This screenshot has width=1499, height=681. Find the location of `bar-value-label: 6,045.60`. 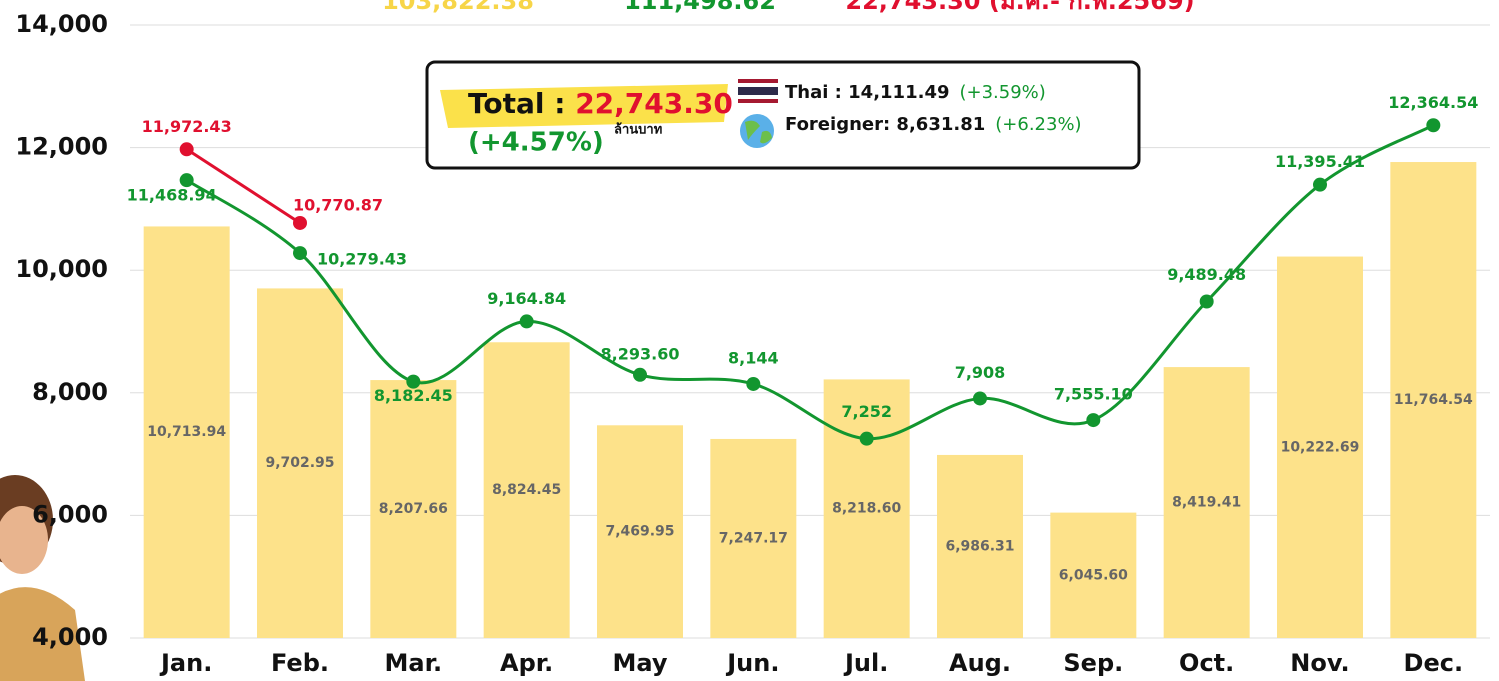

bar-value-label: 6,045.60 is located at coordinates (1093, 575).